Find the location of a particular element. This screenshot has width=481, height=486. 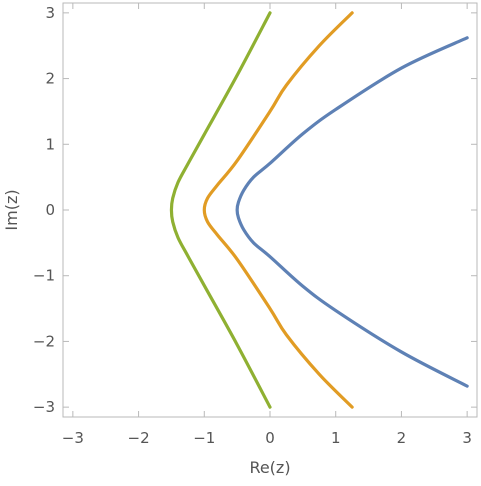

y-tick-label: −3 is located at coordinates (44, 407).